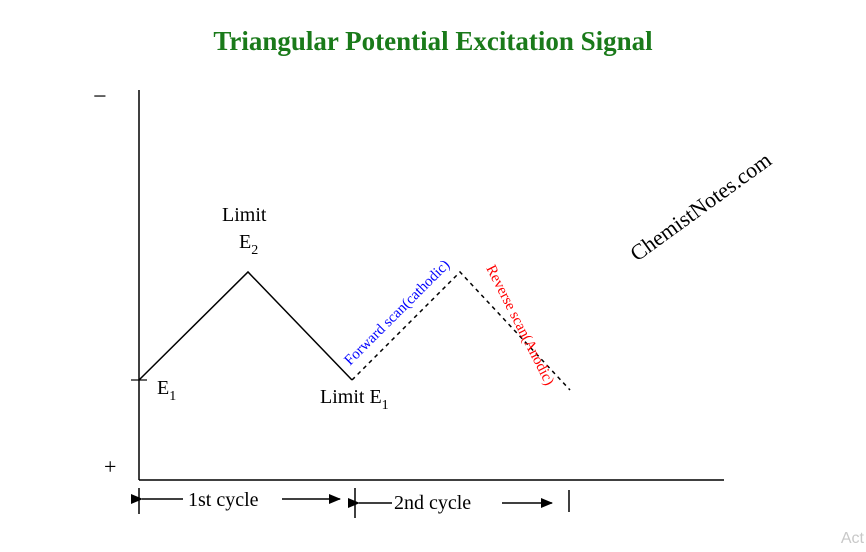  What do you see at coordinates (244, 215) in the screenshot?
I see `peak-limit-label: Limit` at bounding box center [244, 215].